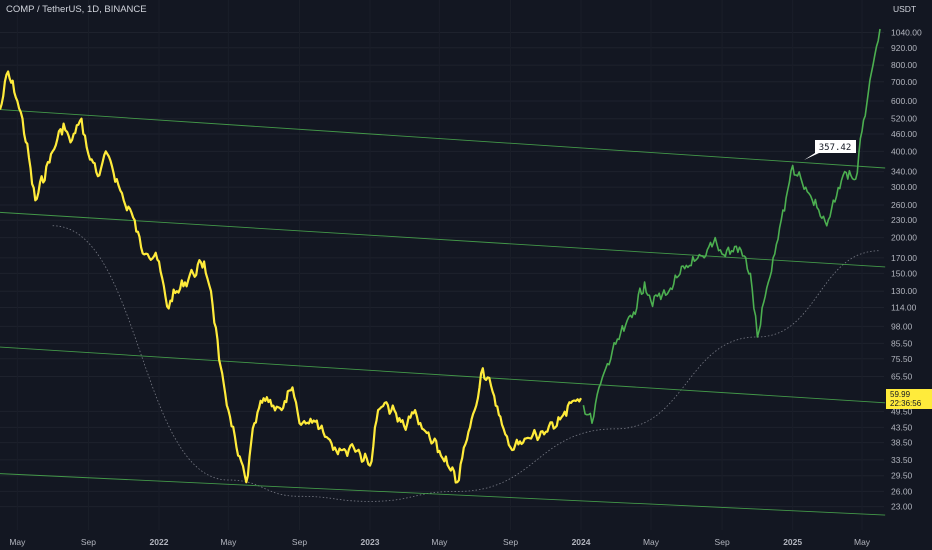 This screenshot has width=932, height=550. Describe the element at coordinates (904, 9) in the screenshot. I see `currency-label: USDT` at that location.